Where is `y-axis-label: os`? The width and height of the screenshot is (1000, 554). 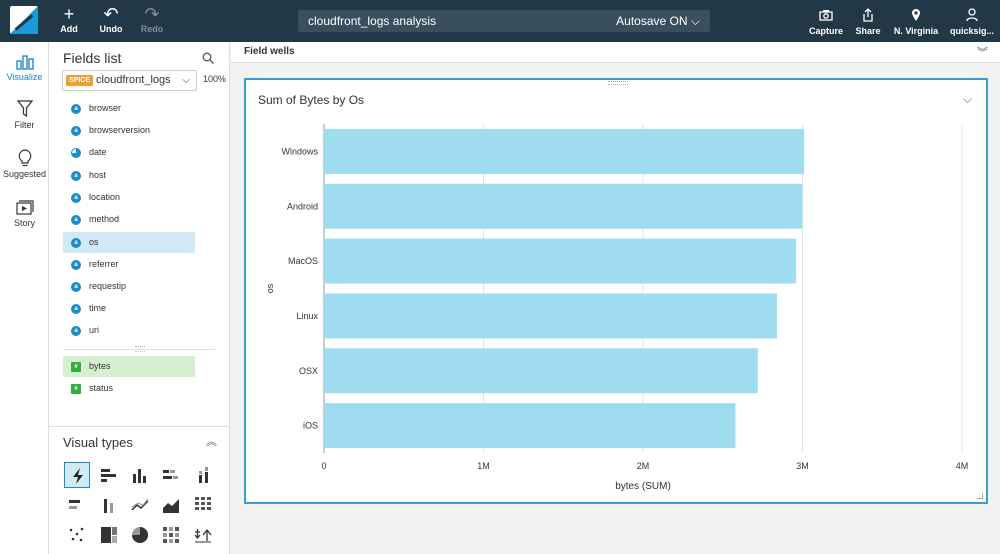
y-axis-label: os is located at coordinates (270, 288).